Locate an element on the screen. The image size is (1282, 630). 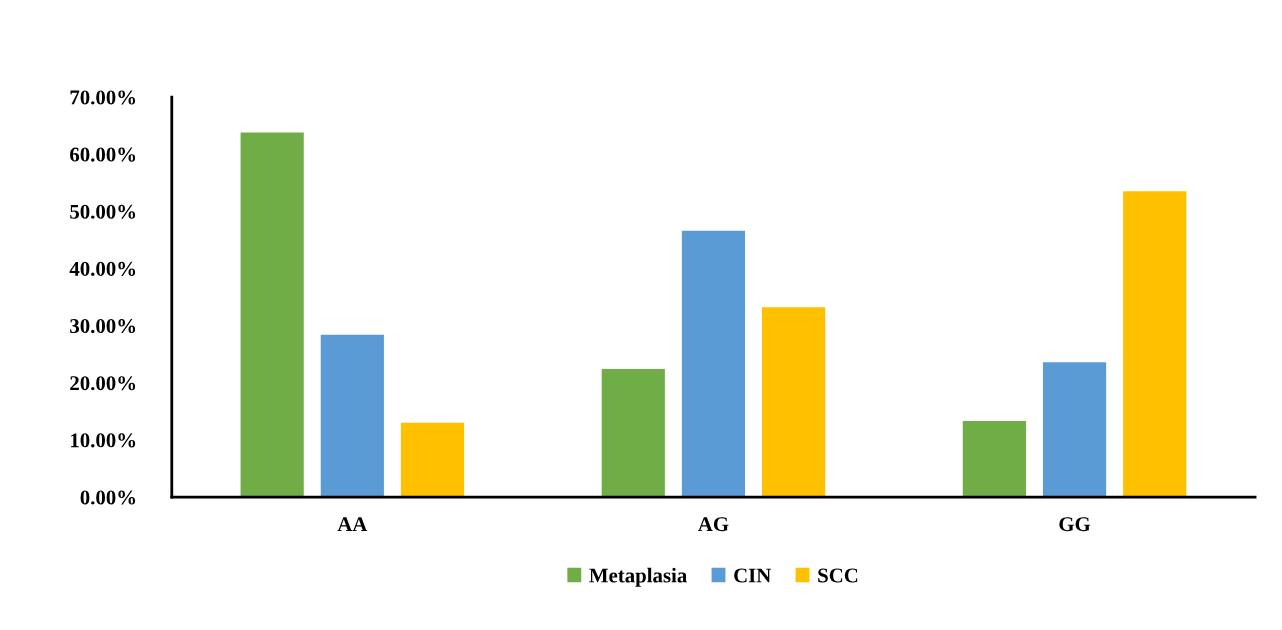
x-tick-label: GG is located at coordinates (1075, 524).